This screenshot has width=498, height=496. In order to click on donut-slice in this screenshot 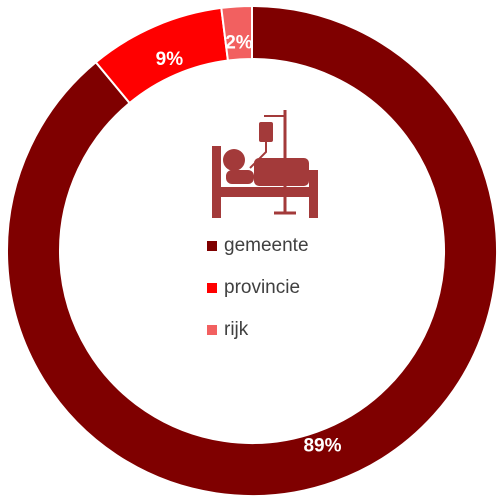, I will do `click(236, 33)`.